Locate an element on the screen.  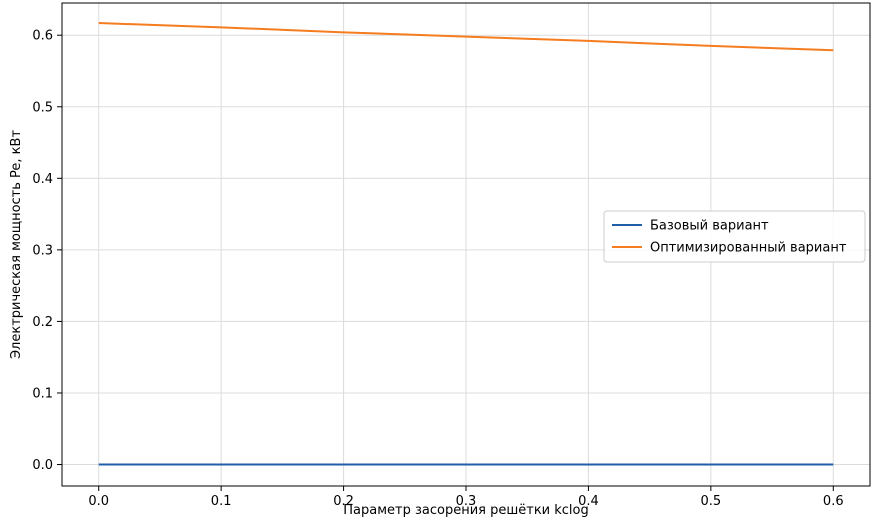
y-tick-label-5: 0.5 is located at coordinates (42, 107).